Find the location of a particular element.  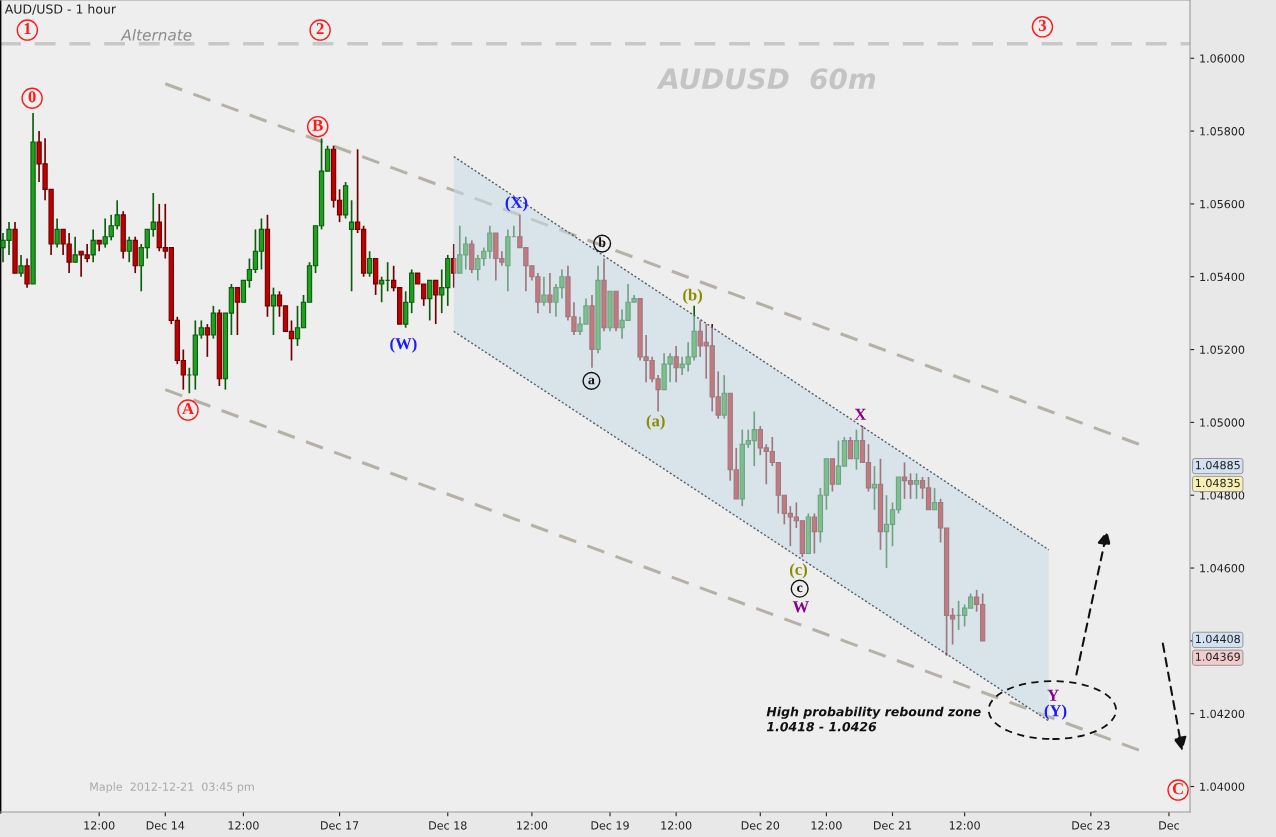

annotation: b is located at coordinates (602, 242).